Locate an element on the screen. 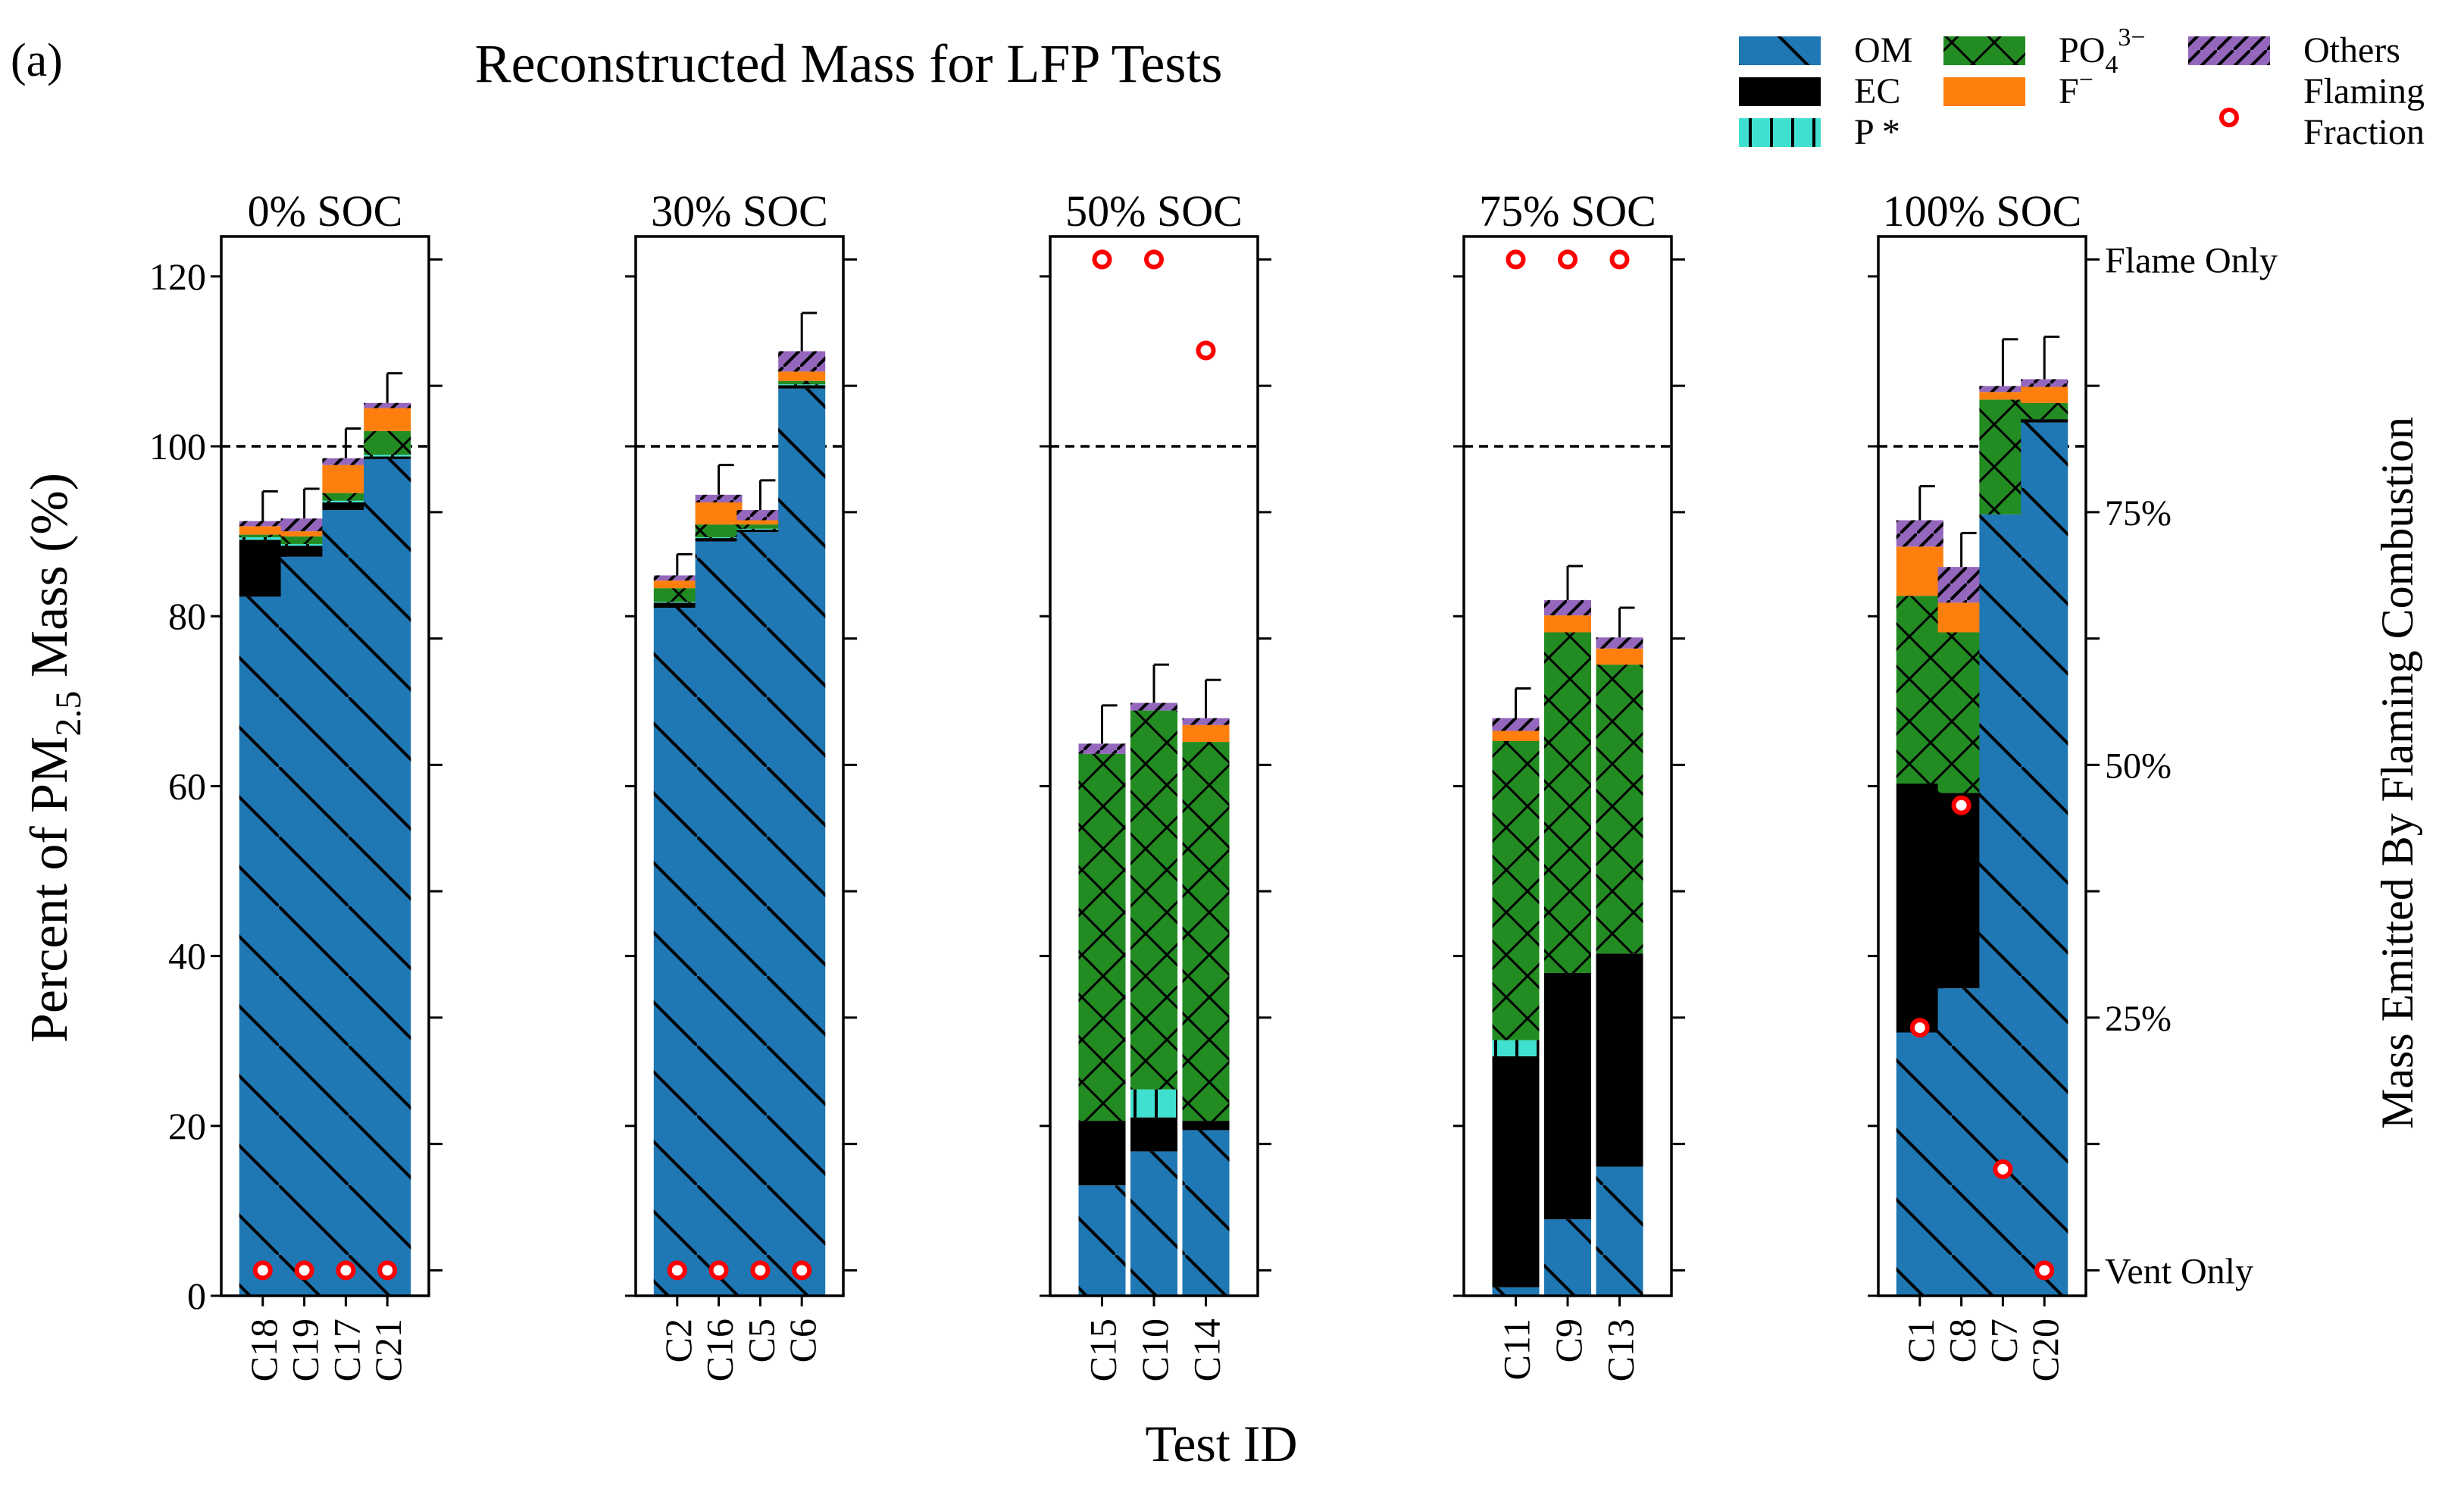 This screenshot has width=2464, height=1486. bar-hatch-C10-PO4 is located at coordinates (1153, 900).